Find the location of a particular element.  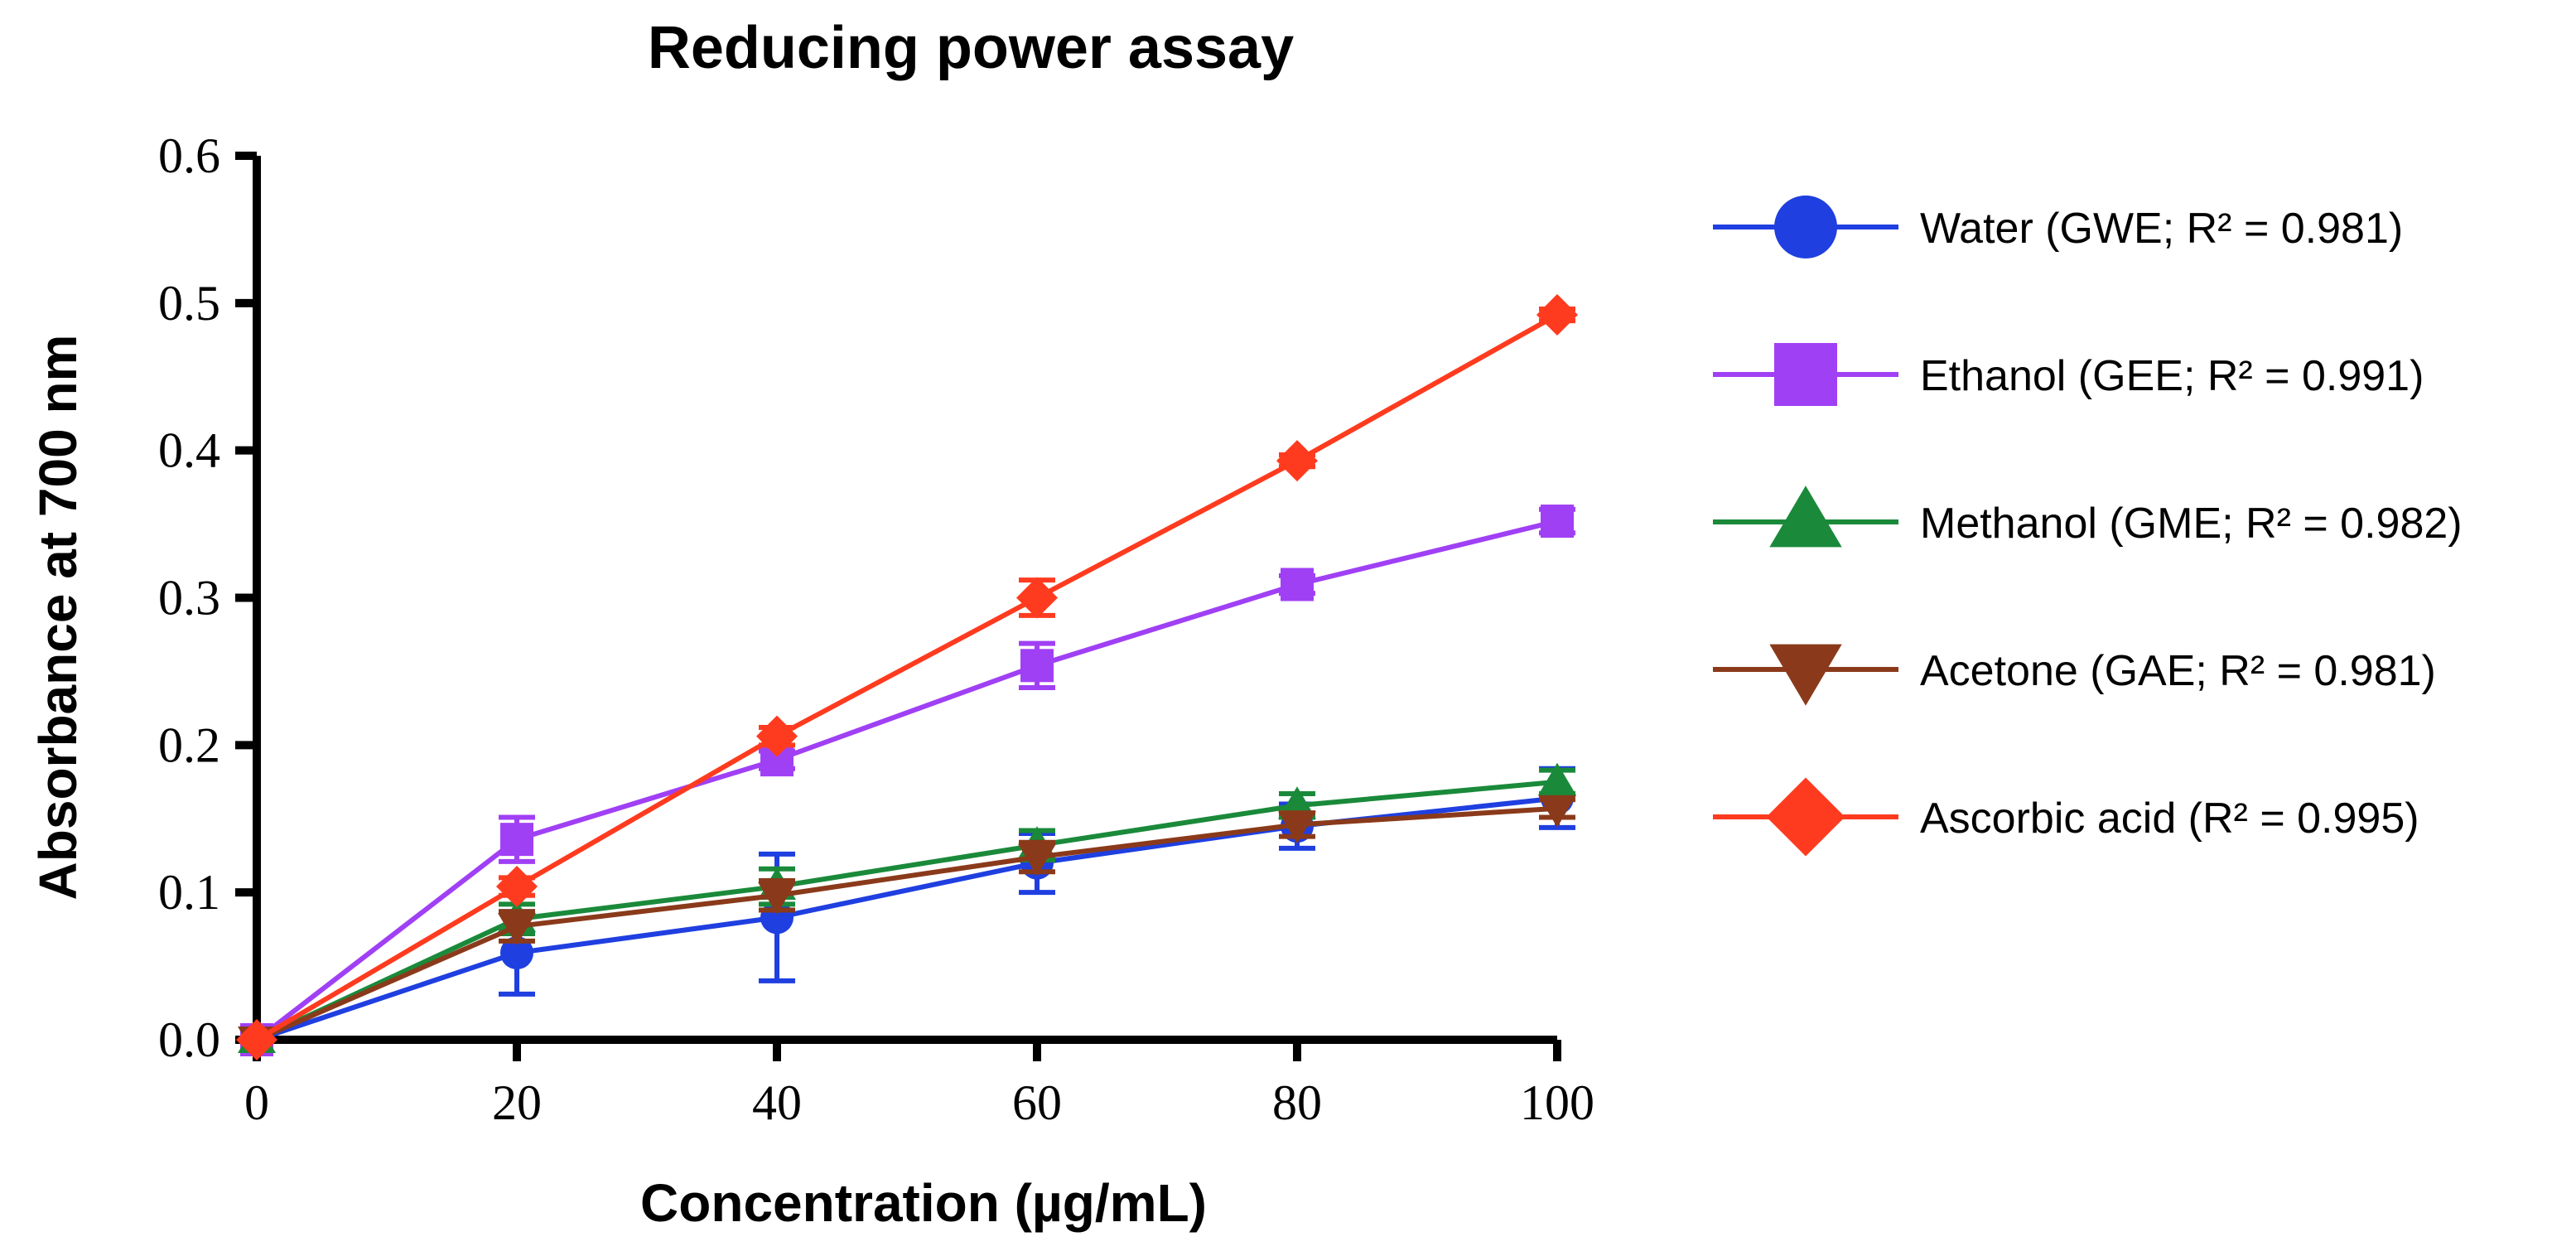

legend-label: Methanol (GME; R² = 0.982) is located at coordinates (2191, 524).